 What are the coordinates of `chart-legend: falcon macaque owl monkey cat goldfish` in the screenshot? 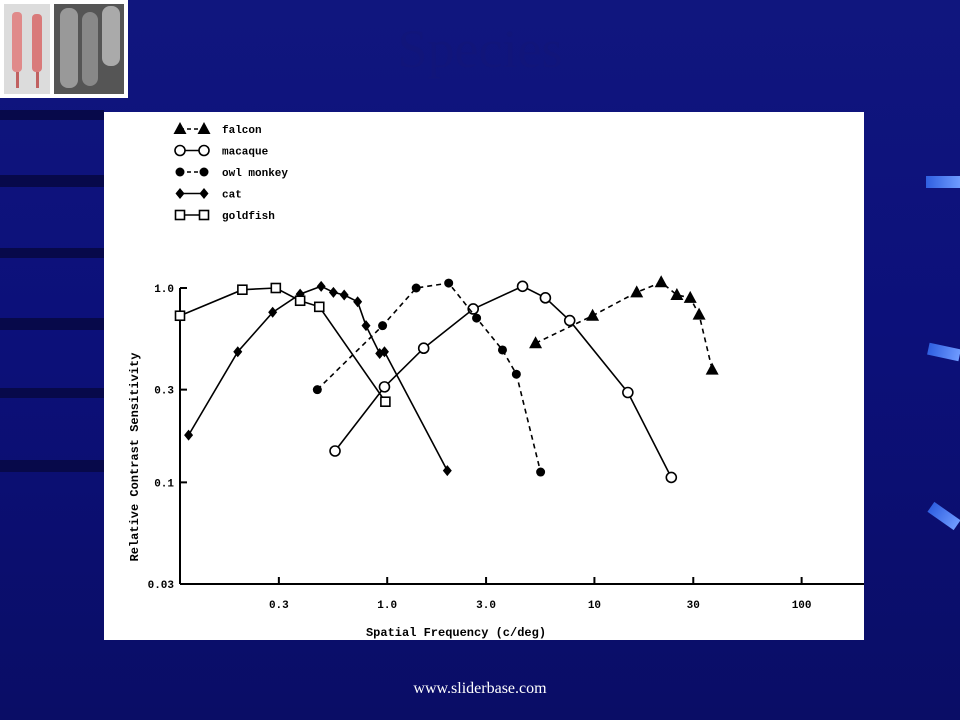 It's located at (230, 172).